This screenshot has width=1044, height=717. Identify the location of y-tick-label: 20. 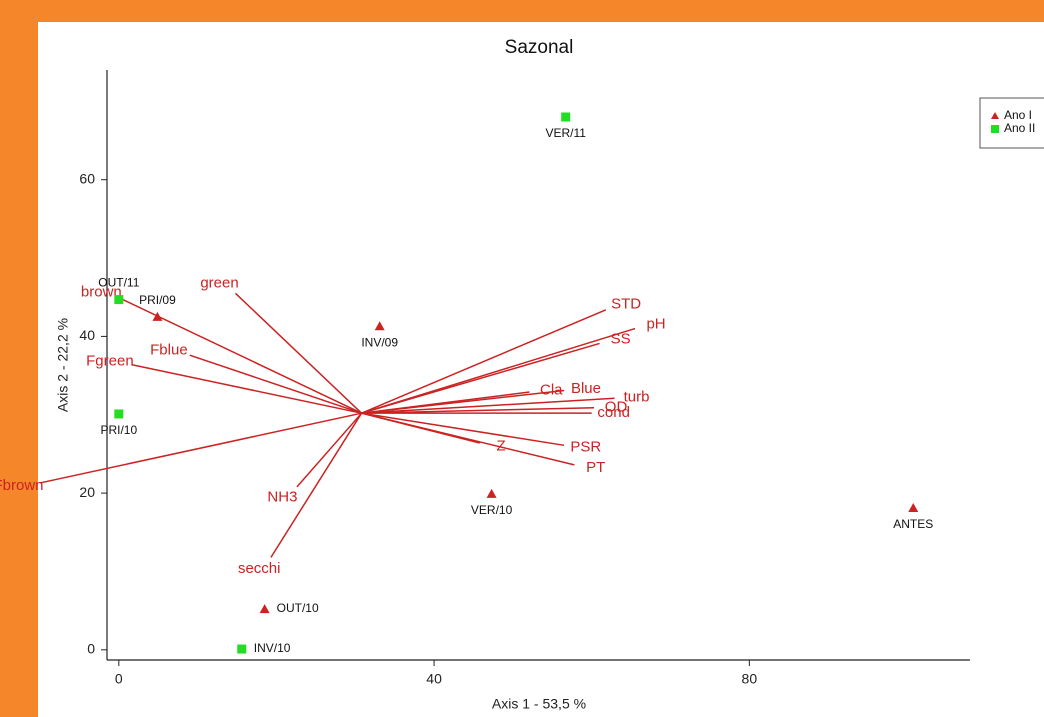
(87, 492).